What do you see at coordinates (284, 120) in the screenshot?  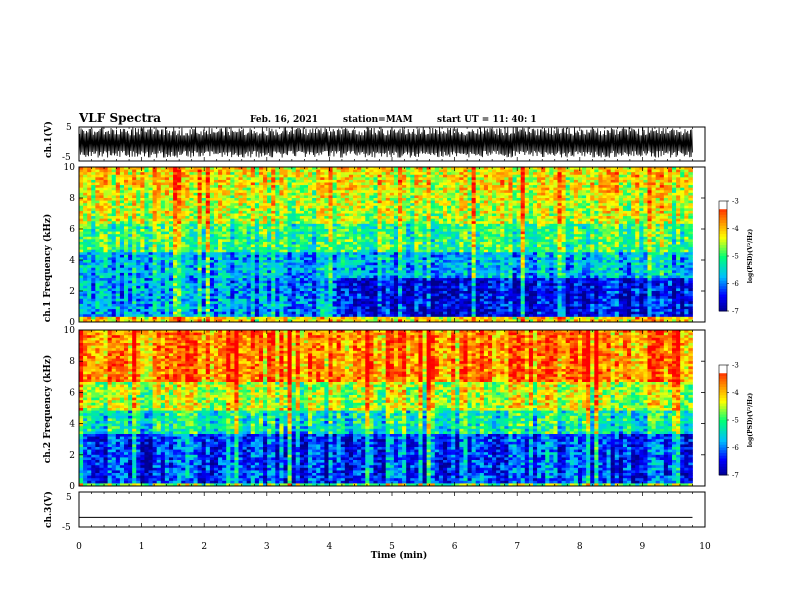 I see `date-label: Feb. 16, 2021` at bounding box center [284, 120].